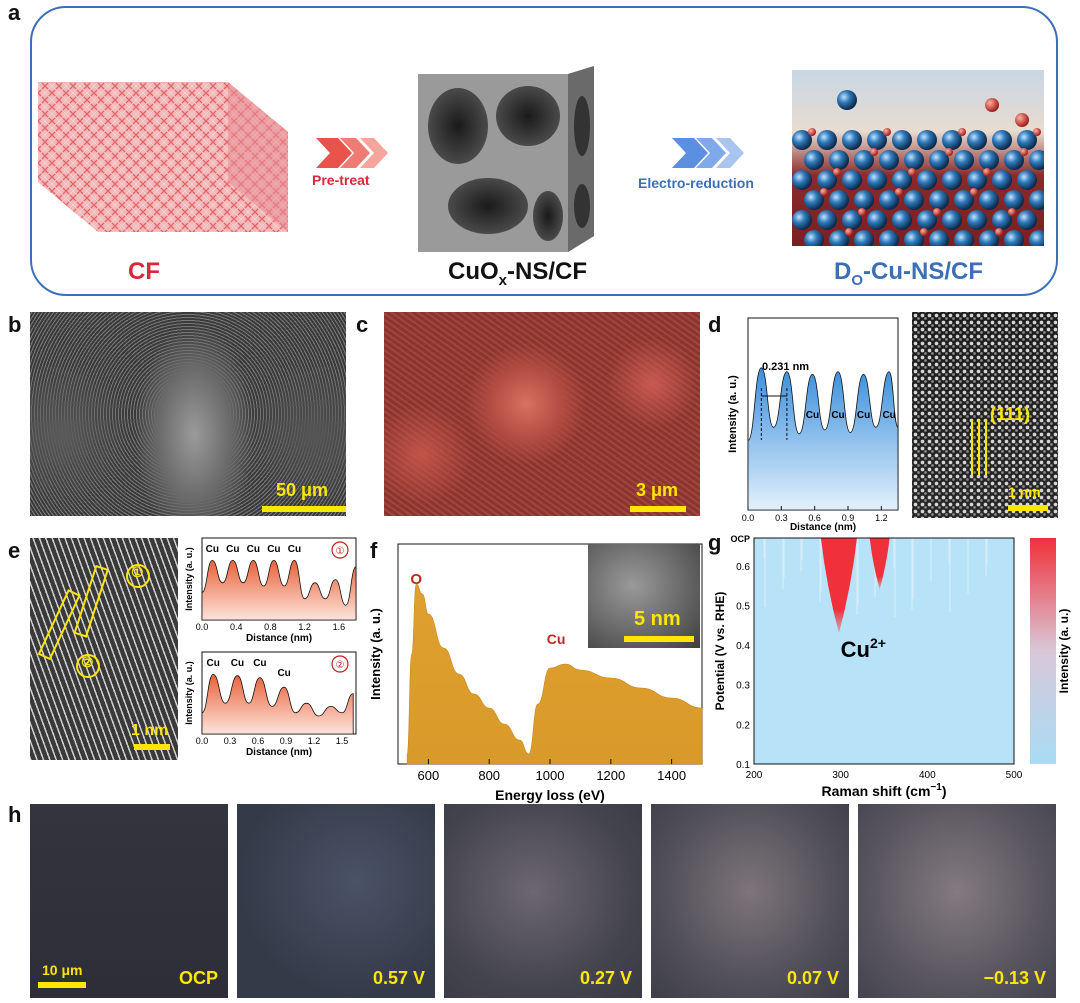  What do you see at coordinates (838, 586) in the screenshot?
I see `cu2plus-band-g` at bounding box center [838, 586].